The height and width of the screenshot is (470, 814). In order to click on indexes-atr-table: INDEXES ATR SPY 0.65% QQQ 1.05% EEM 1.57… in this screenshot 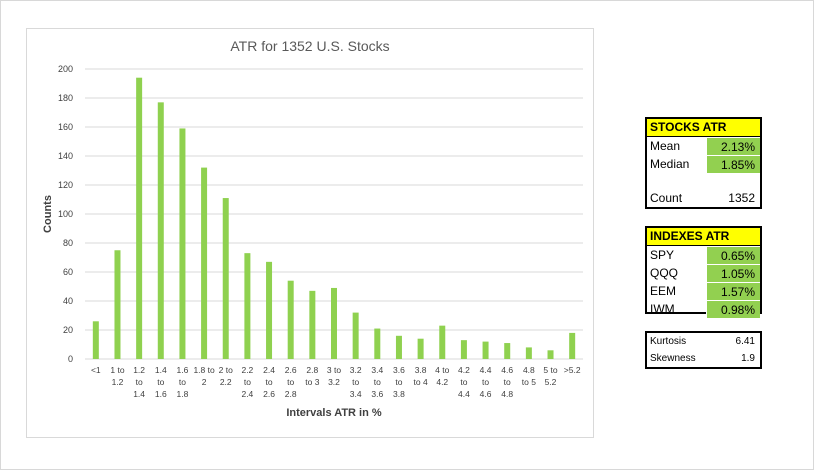, I will do `click(703, 272)`.